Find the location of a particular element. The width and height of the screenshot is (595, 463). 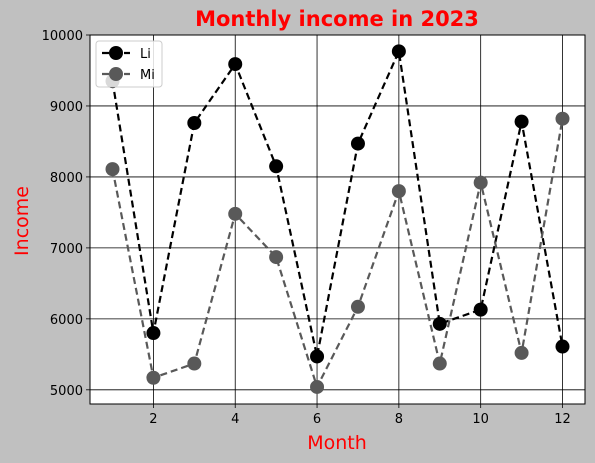

legend-label-li: Li is located at coordinates (145, 54).